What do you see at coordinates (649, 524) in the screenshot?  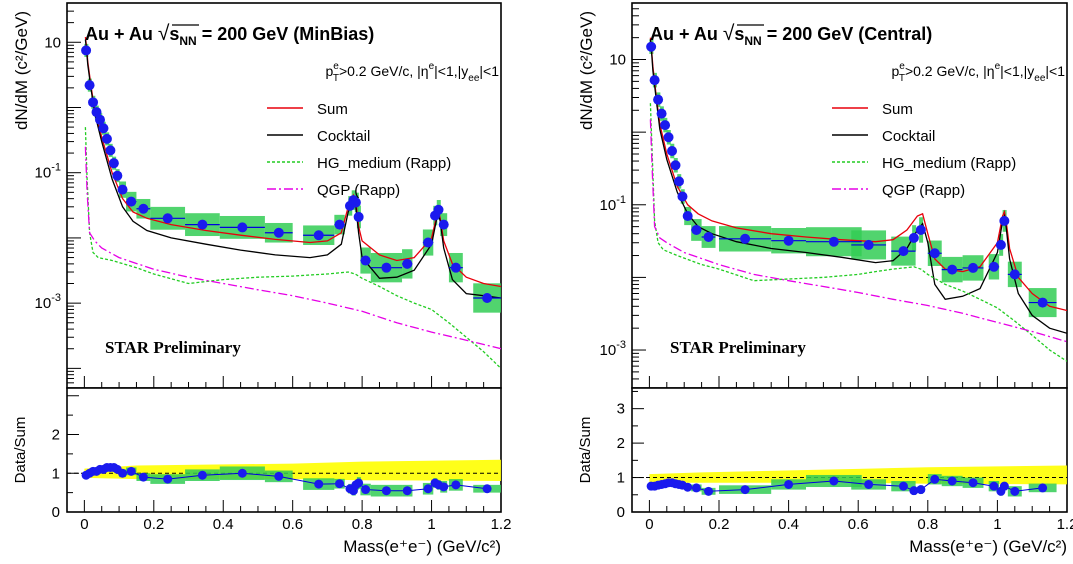 I see `x-tick-label: 0` at bounding box center [649, 524].